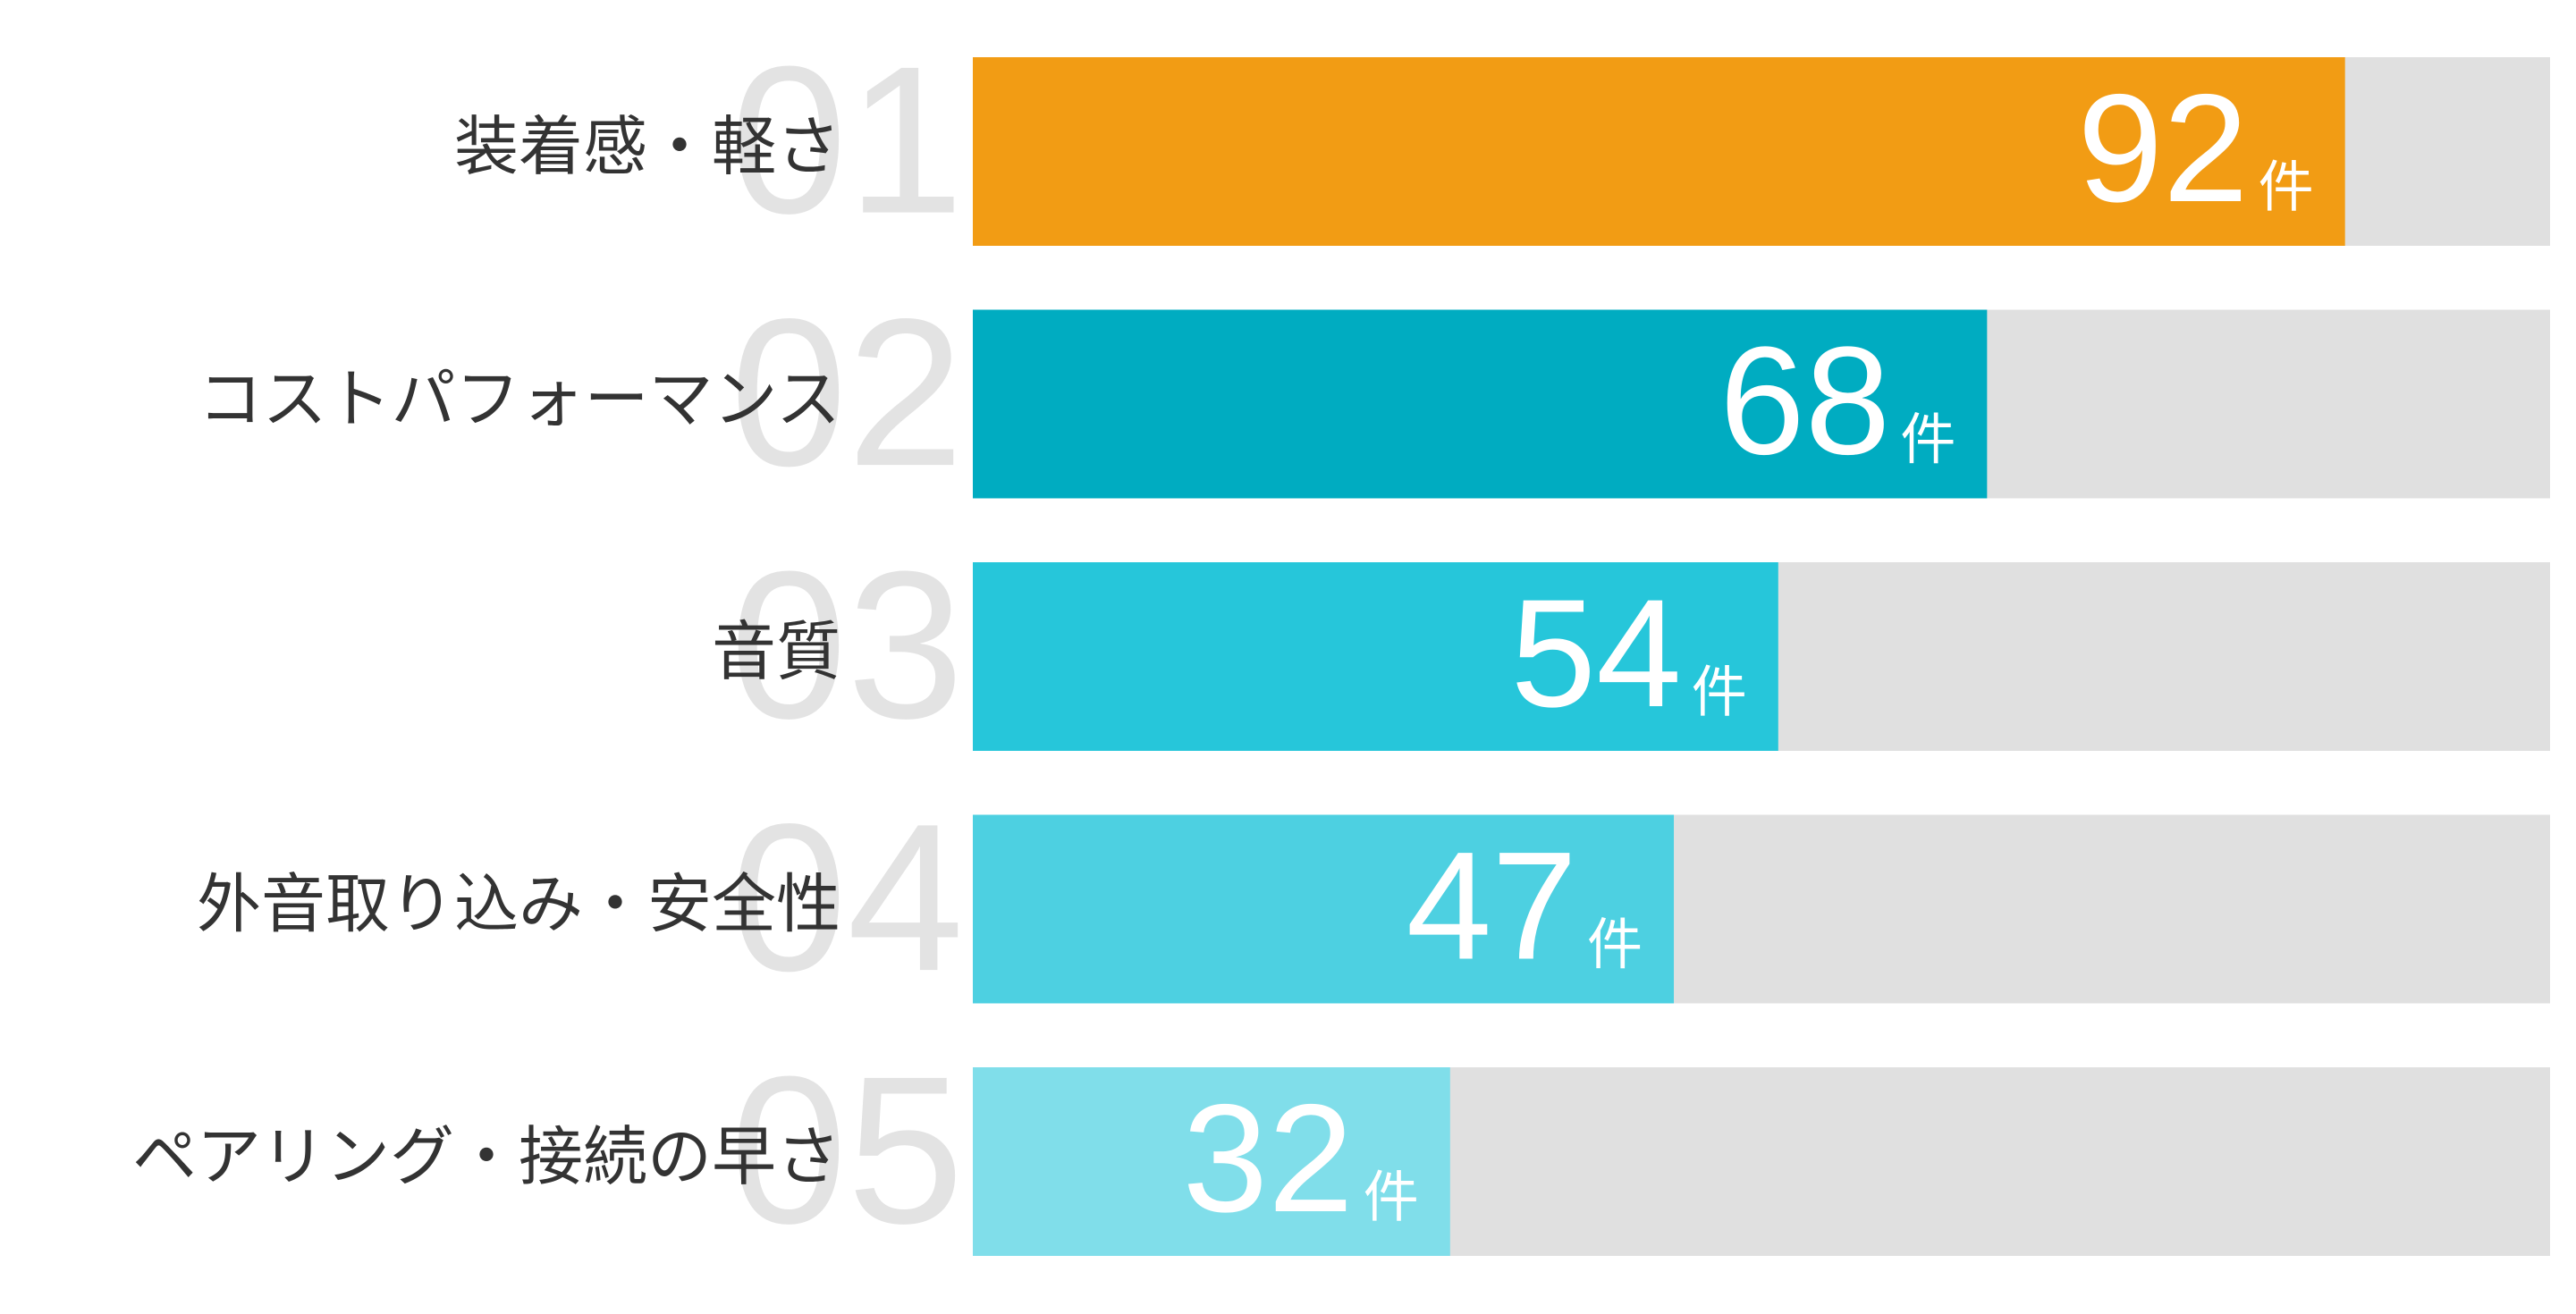 Image resolution: width=2576 pixels, height=1314 pixels. What do you see at coordinates (647, 147) in the screenshot?
I see `category-label: 装着感・軽さ` at bounding box center [647, 147].